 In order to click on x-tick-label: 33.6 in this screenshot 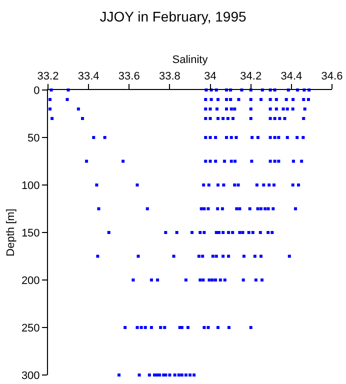, I will do `click(129, 76)`.